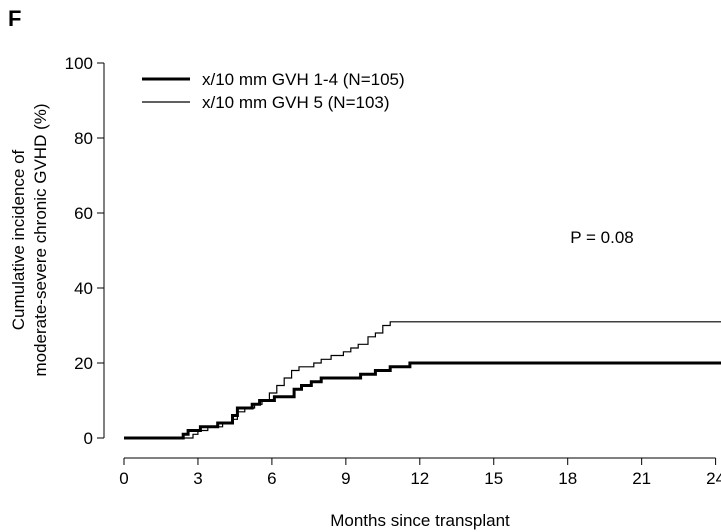 This screenshot has height=532, width=721. I want to click on panel-label: F, so click(15, 18).